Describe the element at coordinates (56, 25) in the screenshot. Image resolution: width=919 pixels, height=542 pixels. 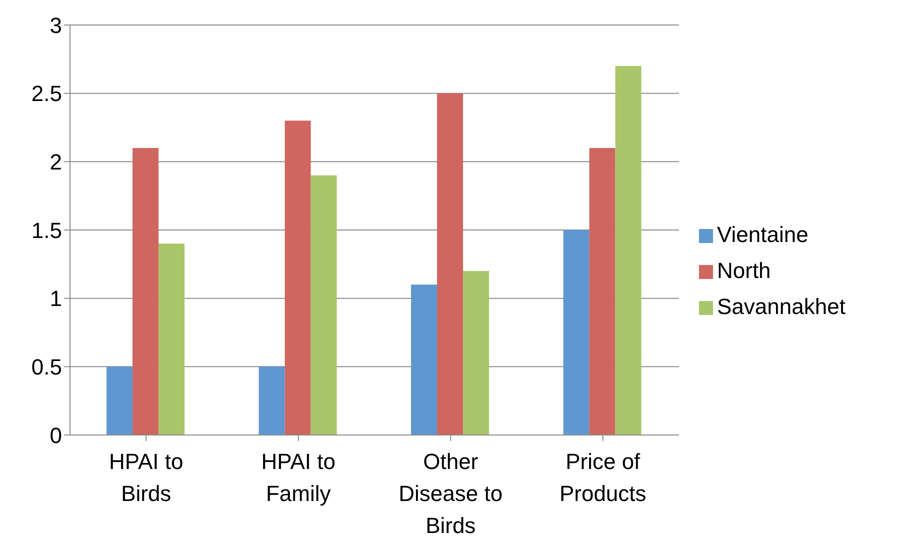
I see `y-tick-label: 3` at that location.